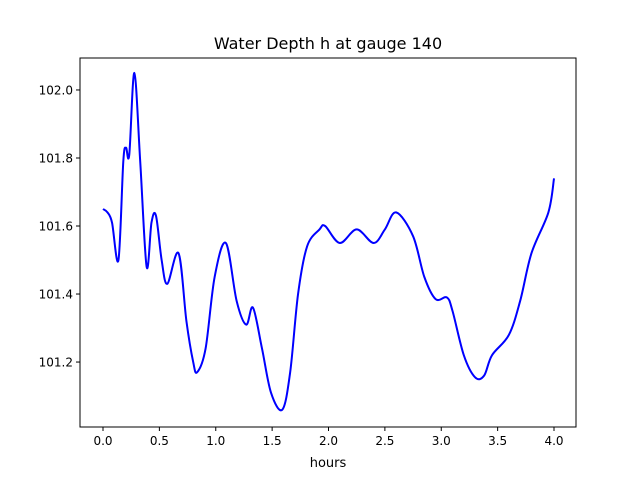 This screenshot has width=640, height=484. What do you see at coordinates (328, 463) in the screenshot?
I see `x-axis-label: hours` at bounding box center [328, 463].